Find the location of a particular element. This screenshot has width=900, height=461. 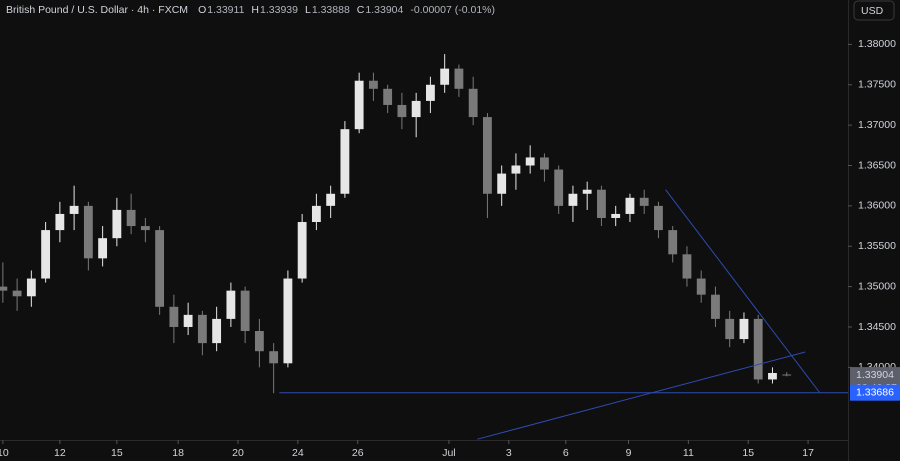

ohlc-value: 1.33904 is located at coordinates (384, 10).